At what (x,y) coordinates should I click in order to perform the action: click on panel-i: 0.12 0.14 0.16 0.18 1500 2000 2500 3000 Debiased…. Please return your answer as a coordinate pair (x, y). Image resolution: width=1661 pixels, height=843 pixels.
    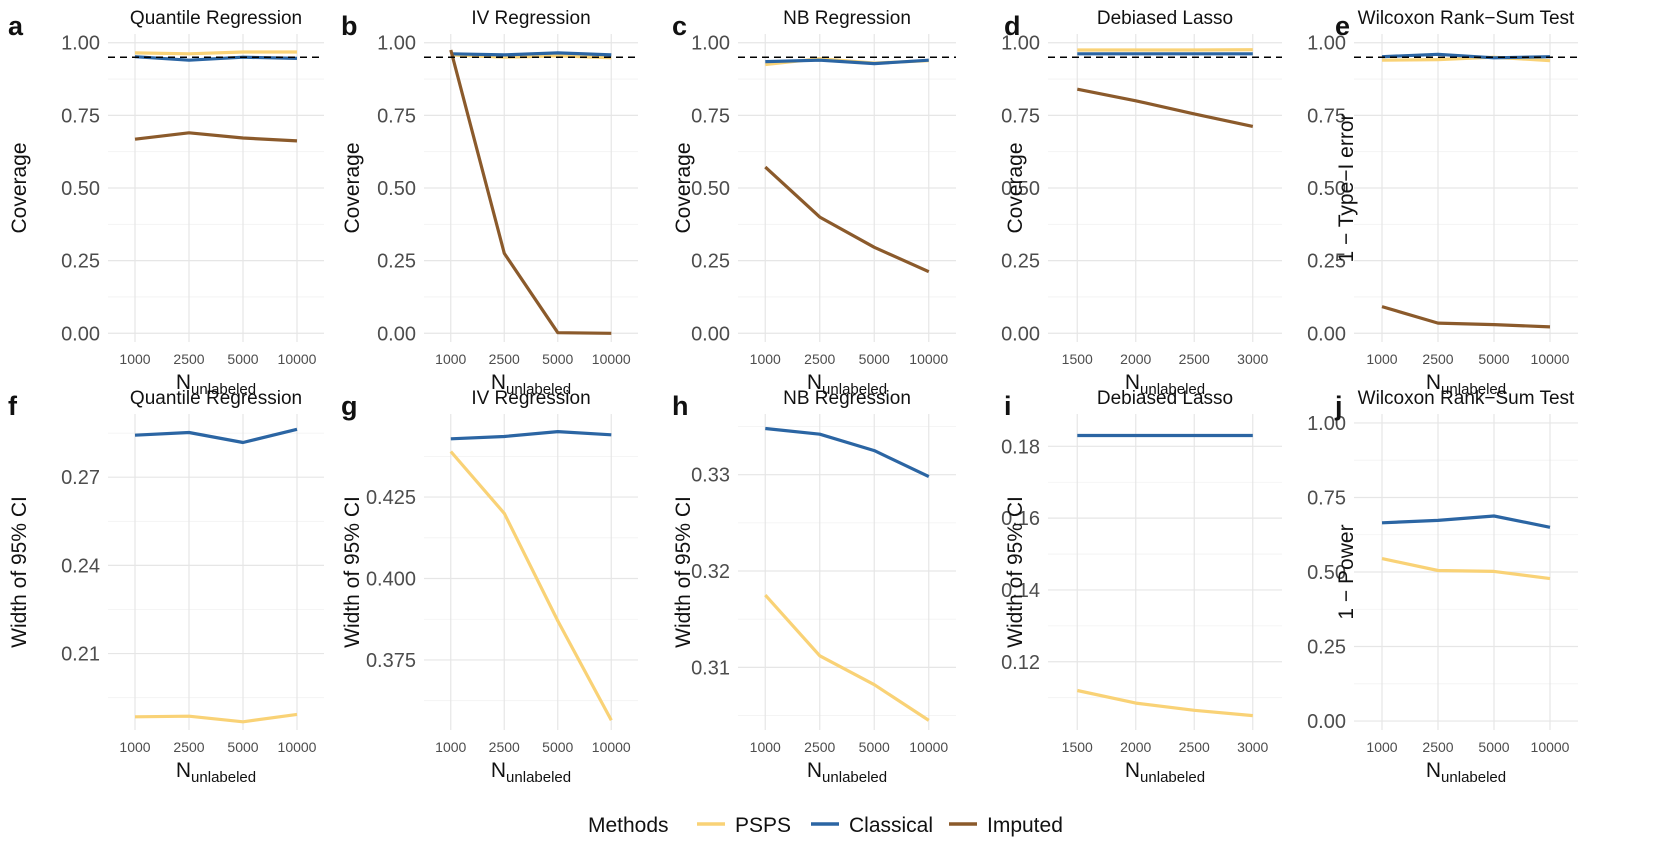
    Looking at the image, I should click on (1141, 587).